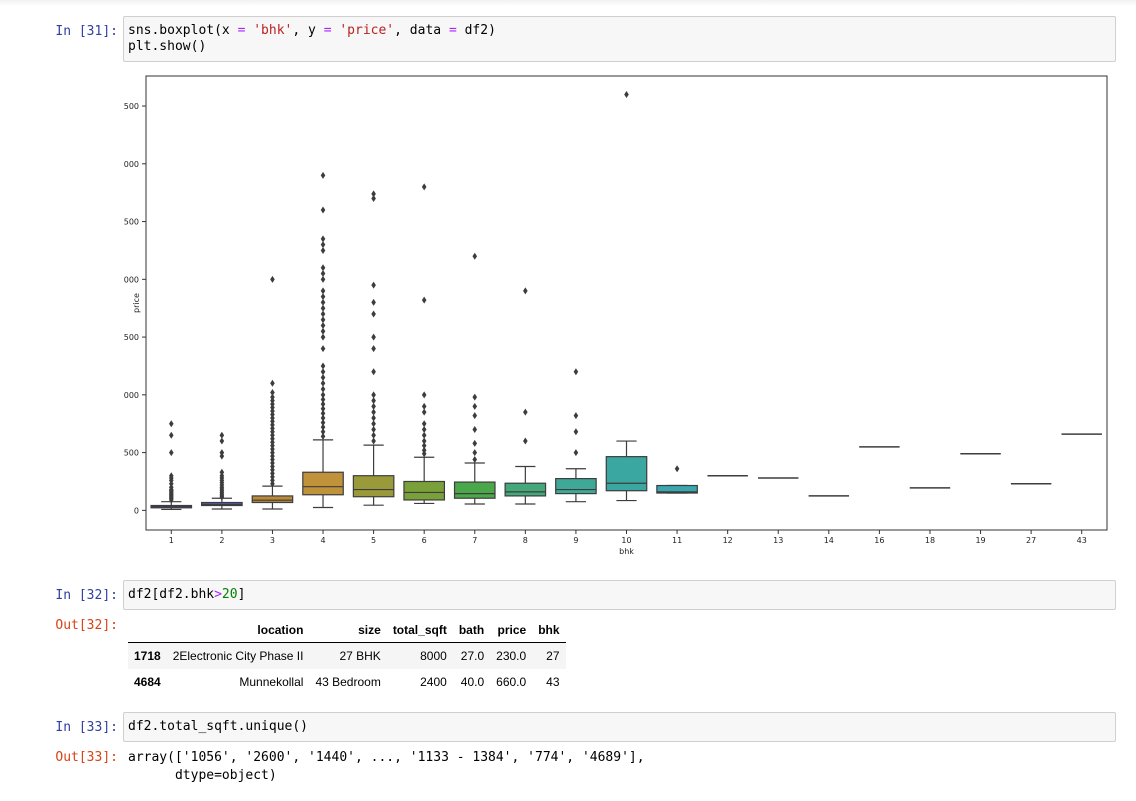  I want to click on table-cell: 43, so click(553, 682).